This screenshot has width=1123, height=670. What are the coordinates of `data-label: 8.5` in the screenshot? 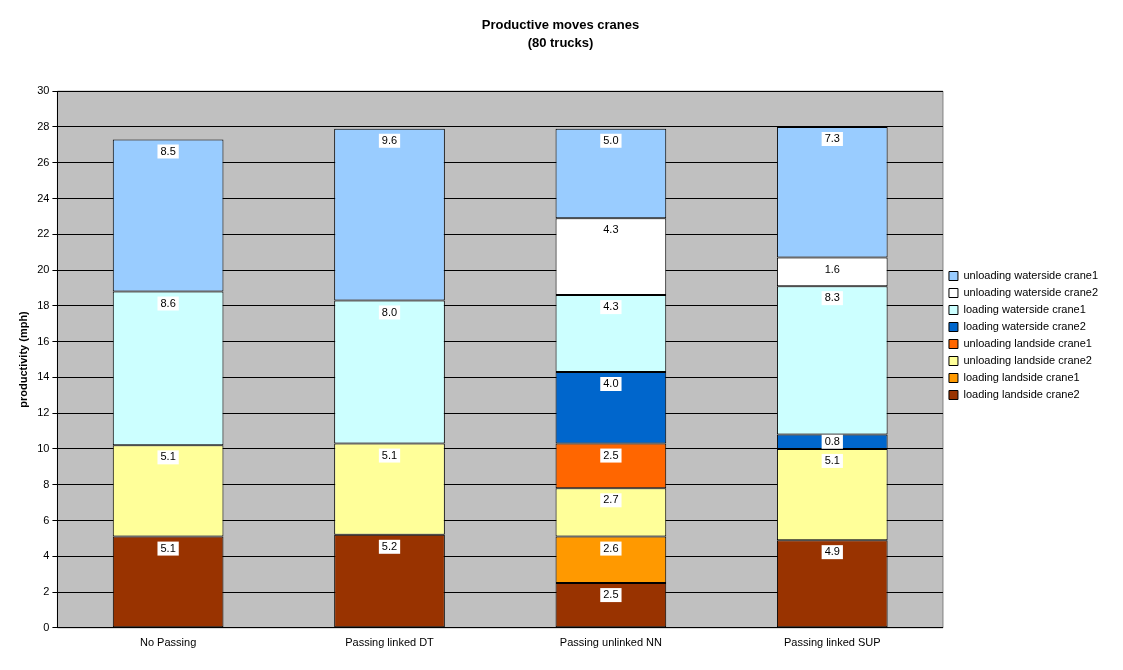 It's located at (168, 150).